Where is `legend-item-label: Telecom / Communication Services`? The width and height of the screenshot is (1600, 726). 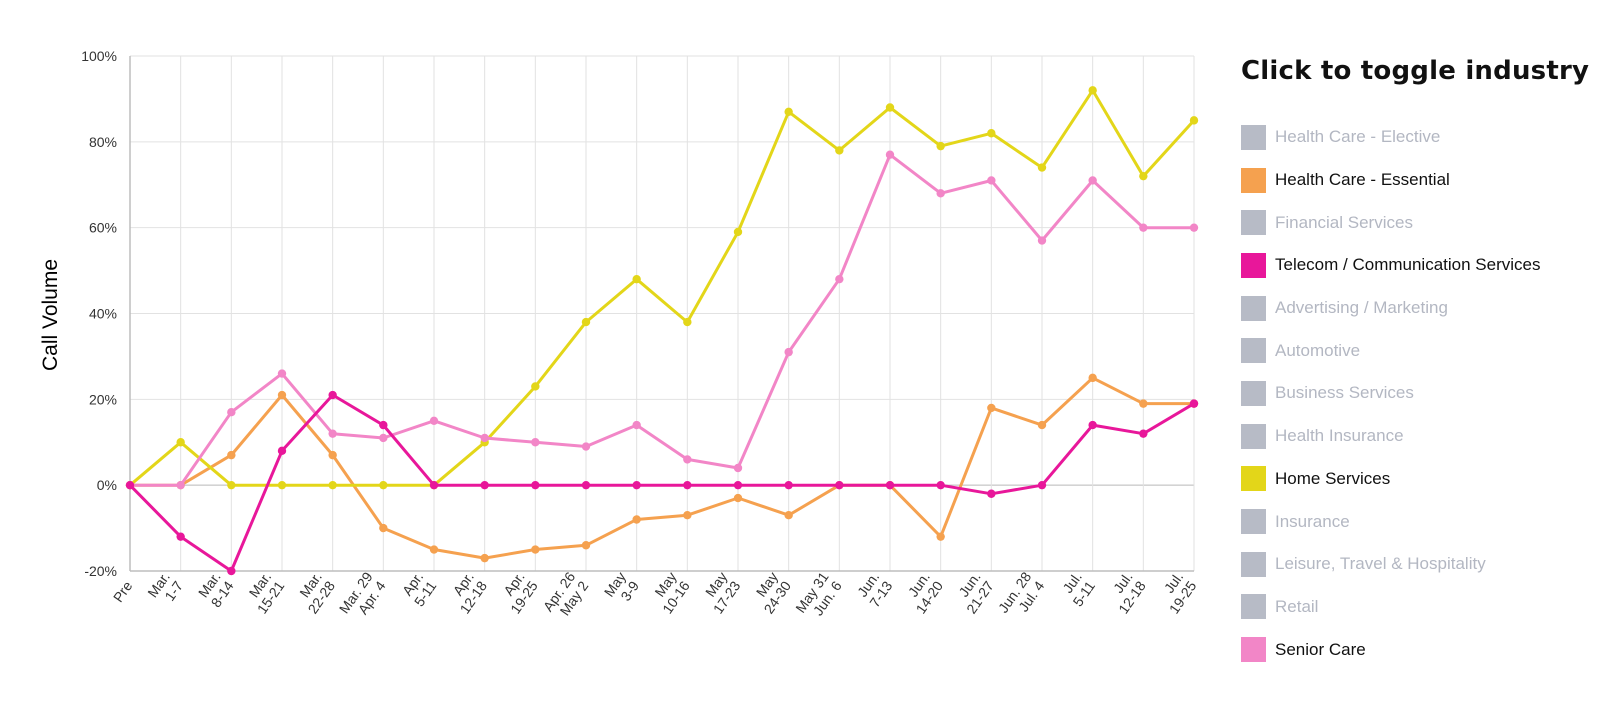
legend-item-label: Telecom / Communication Services is located at coordinates (1408, 265).